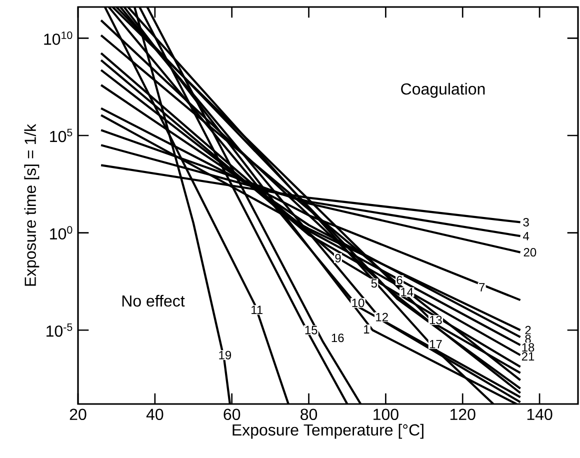 This screenshot has height=458, width=580. Describe the element at coordinates (526, 236) in the screenshot. I see `annotation: 4` at that location.